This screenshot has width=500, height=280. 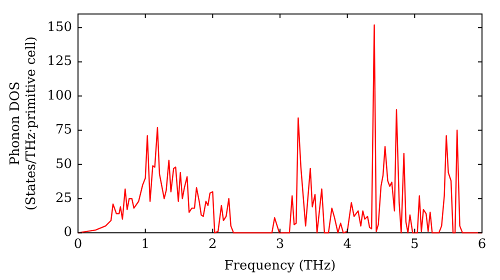 What do you see at coordinates (78, 244) in the screenshot?
I see `x-tick-label: 0` at bounding box center [78, 244].